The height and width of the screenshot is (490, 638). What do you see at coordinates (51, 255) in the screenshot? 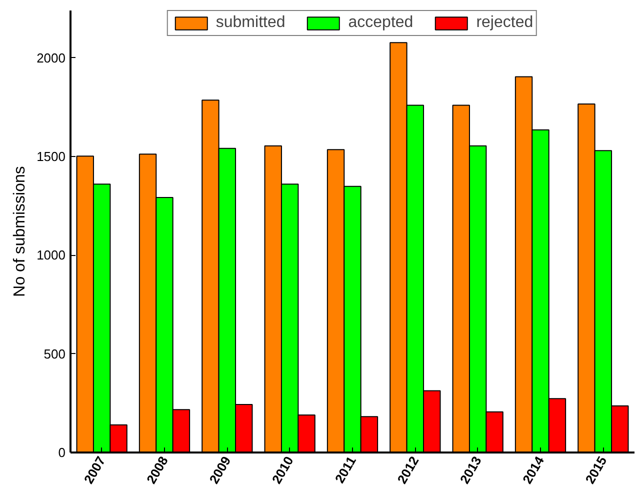
I see `y-tick-label: 1000` at bounding box center [51, 255].